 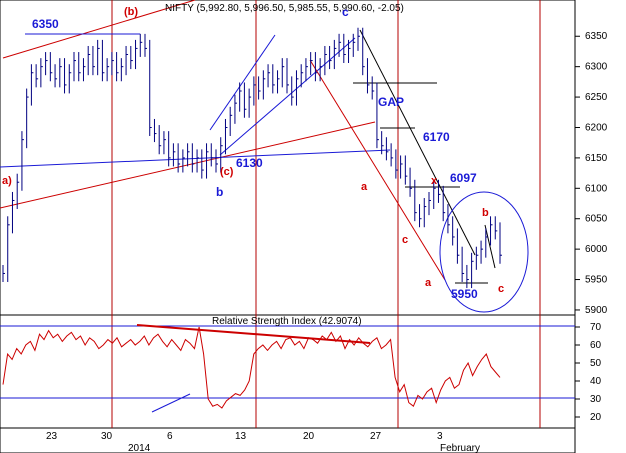 What do you see at coordinates (588, 372) in the screenshot?
I see `rsi-axis: 70 60 50 40 30 20` at bounding box center [588, 372].